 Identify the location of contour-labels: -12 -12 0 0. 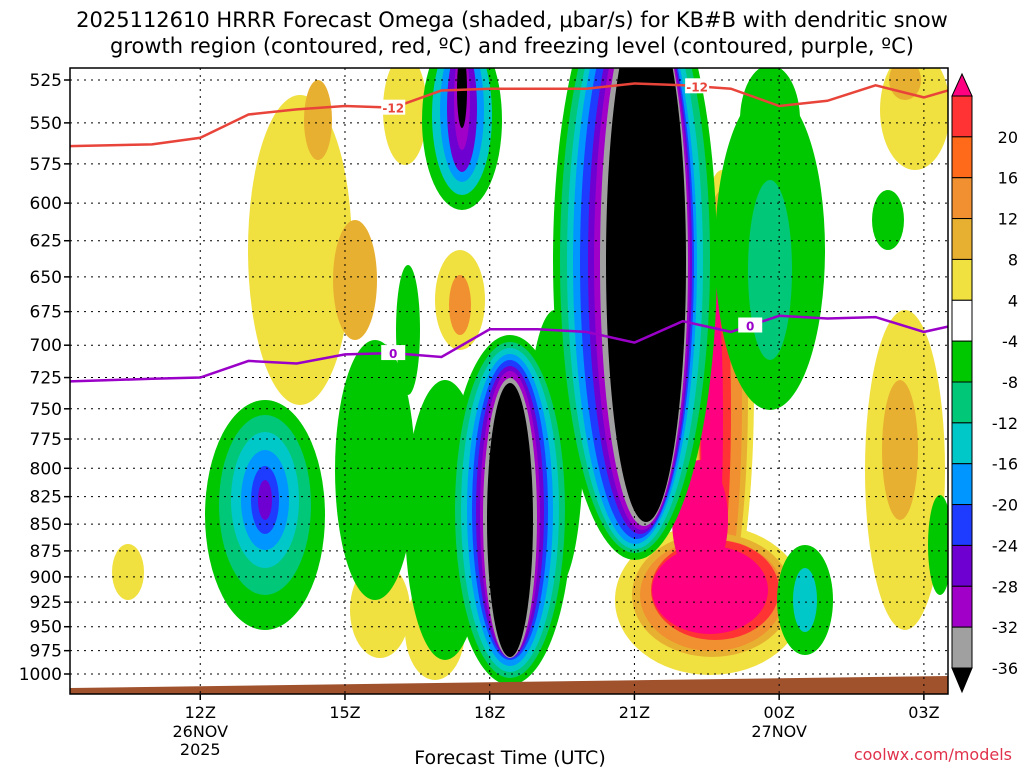
(572, 219).